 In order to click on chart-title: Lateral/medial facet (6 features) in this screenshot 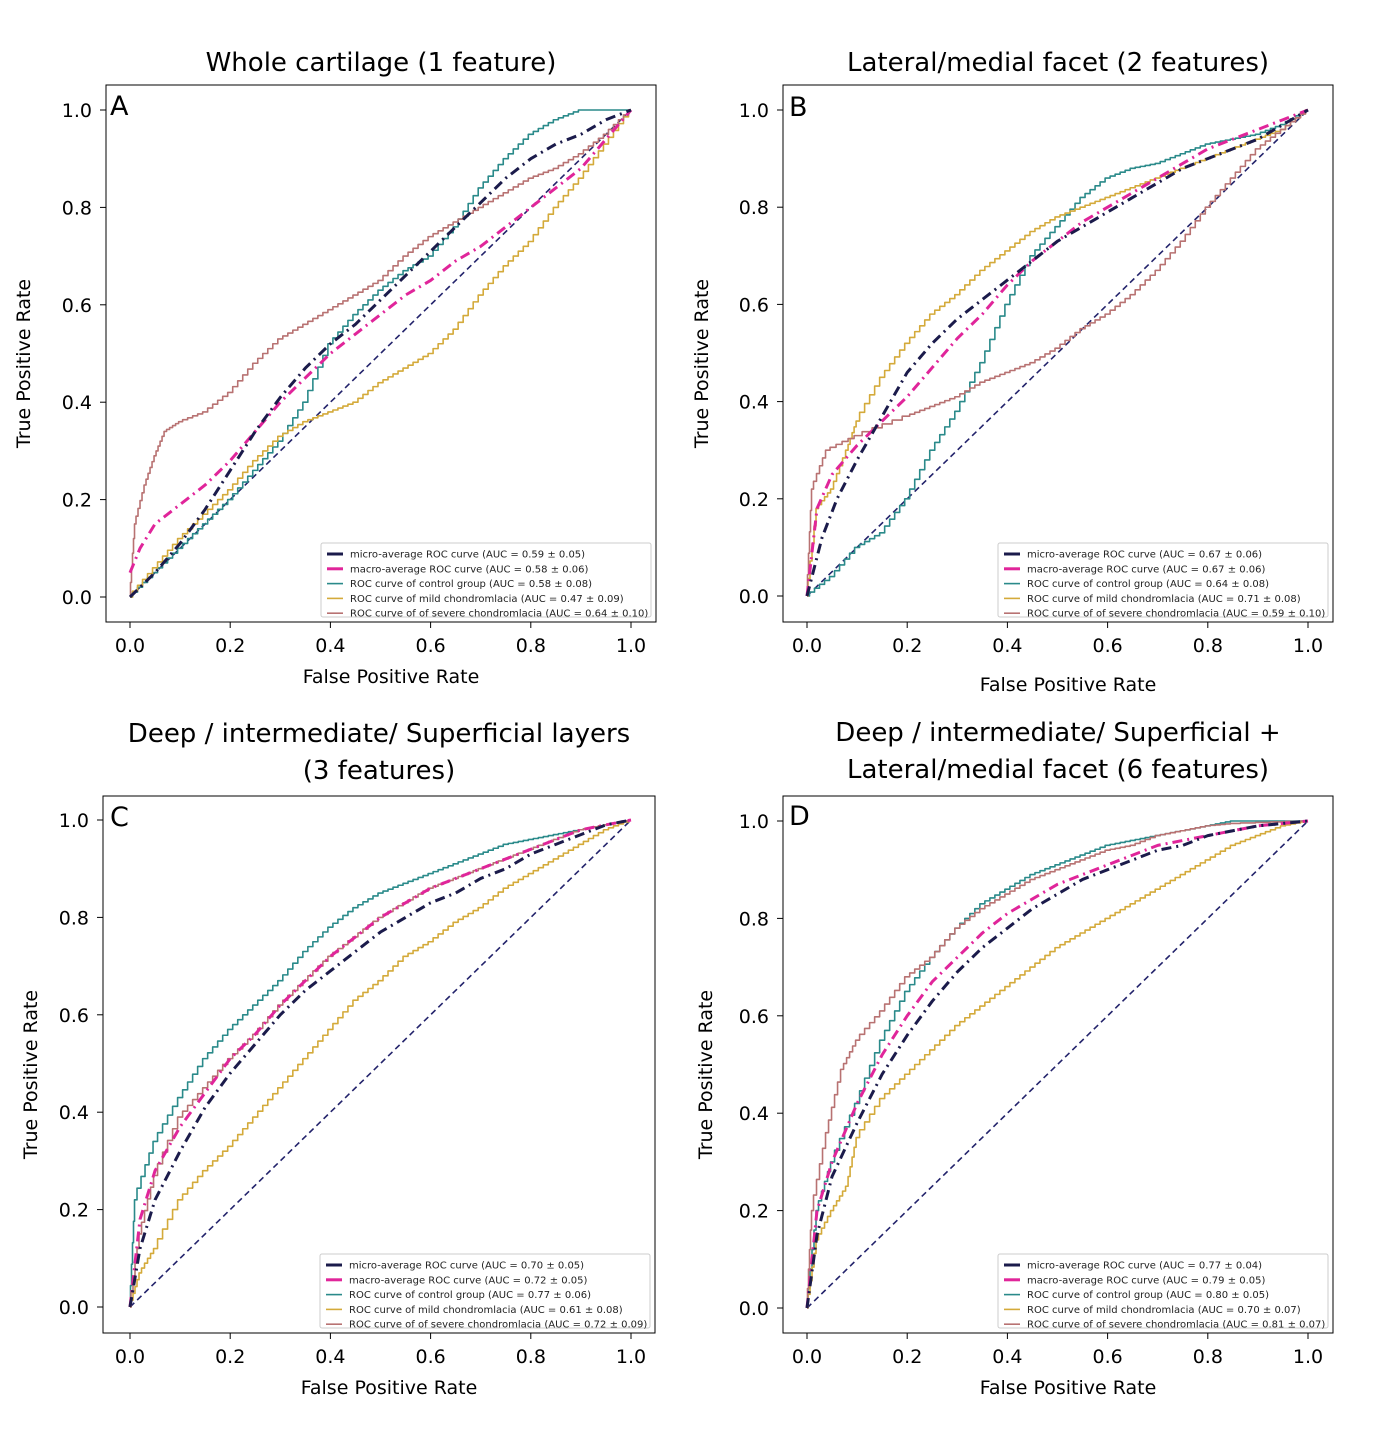, I will do `click(1058, 770)`.